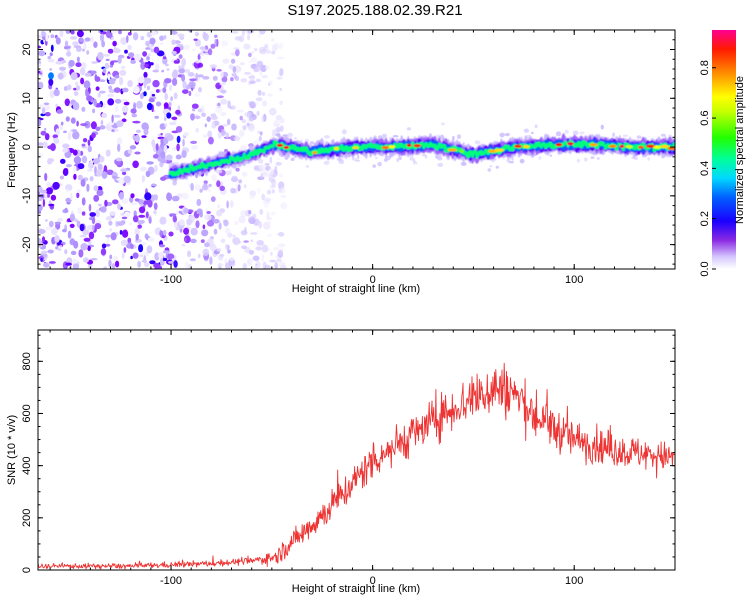  What do you see at coordinates (356, 289) in the screenshot?
I see `spectrogram-x-title: Height of straight line (km)` at bounding box center [356, 289].